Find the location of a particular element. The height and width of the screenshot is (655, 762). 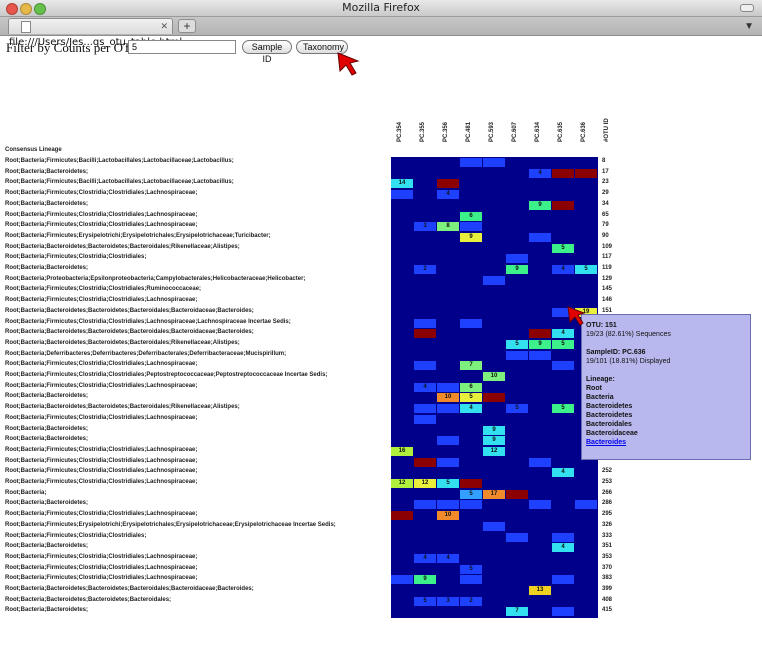

toolbar-toggle-icon is located at coordinates (747, 8).